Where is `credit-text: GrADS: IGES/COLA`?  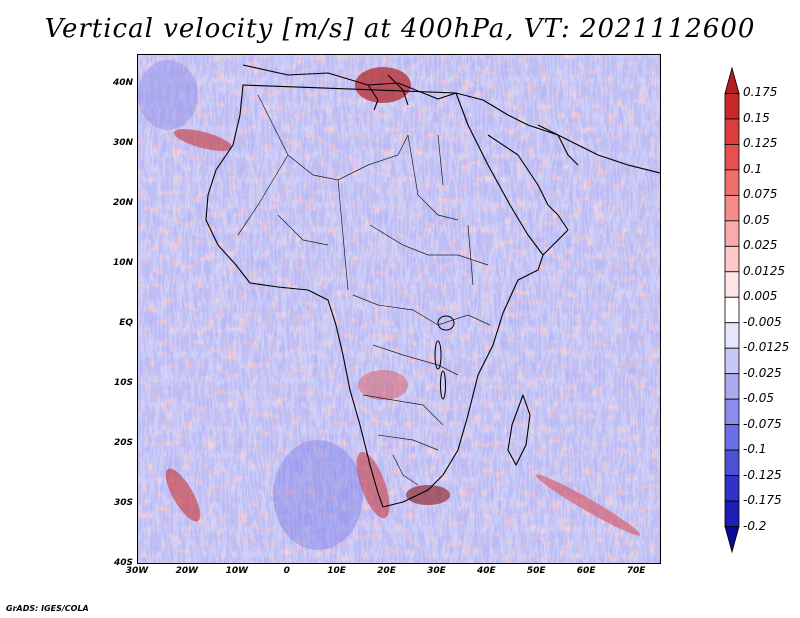
credit-text: GrADS: IGES/COLA is located at coordinates (47, 608).